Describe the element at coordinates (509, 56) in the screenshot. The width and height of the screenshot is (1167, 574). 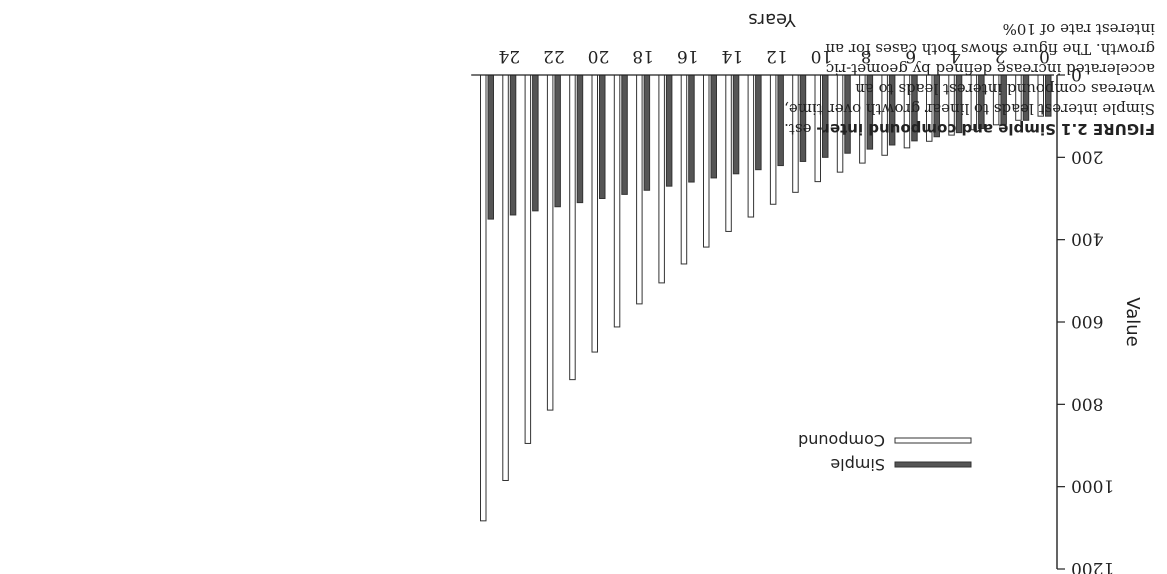
I see `x-tick-label: 24` at that location.